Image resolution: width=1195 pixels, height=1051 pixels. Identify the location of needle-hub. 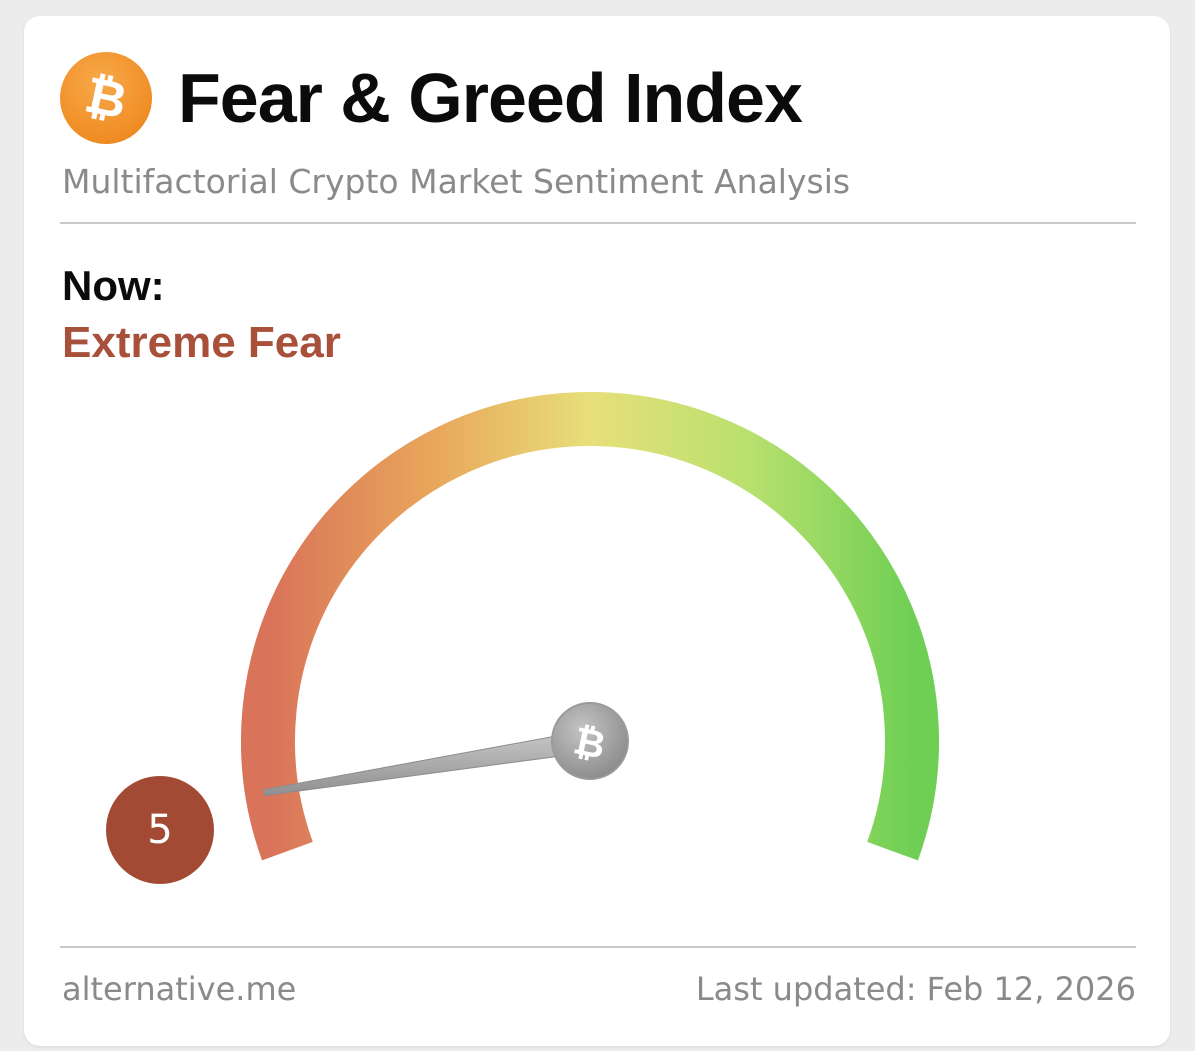
(590, 741).